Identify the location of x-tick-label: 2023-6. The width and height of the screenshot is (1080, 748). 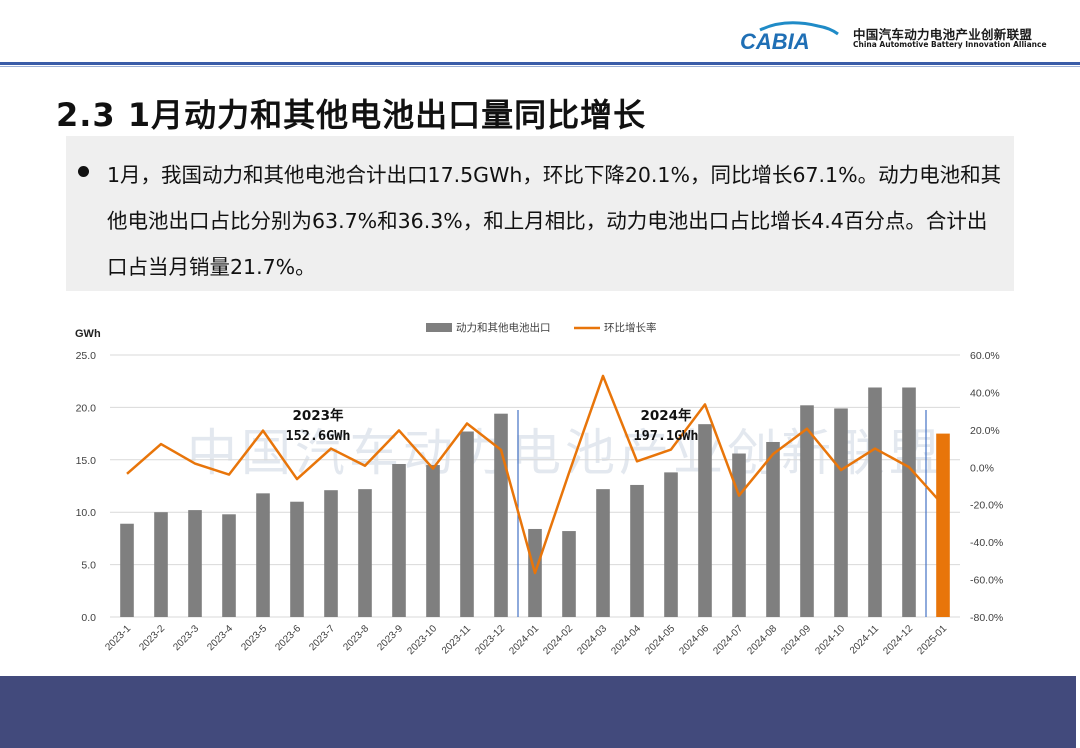
(288, 638).